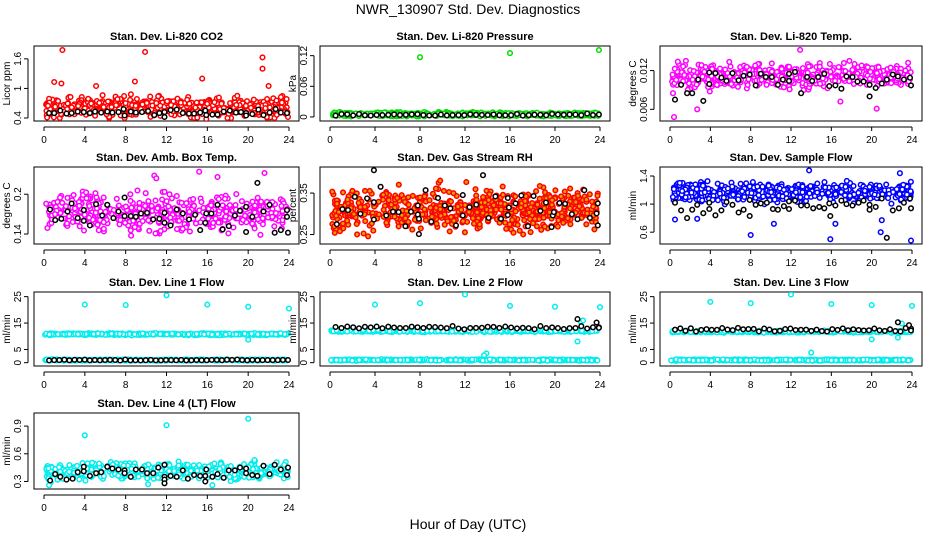 This screenshot has width=936, height=540. What do you see at coordinates (304, 86) in the screenshot?
I see `y-tick-label: 0.06` at bounding box center [304, 86].